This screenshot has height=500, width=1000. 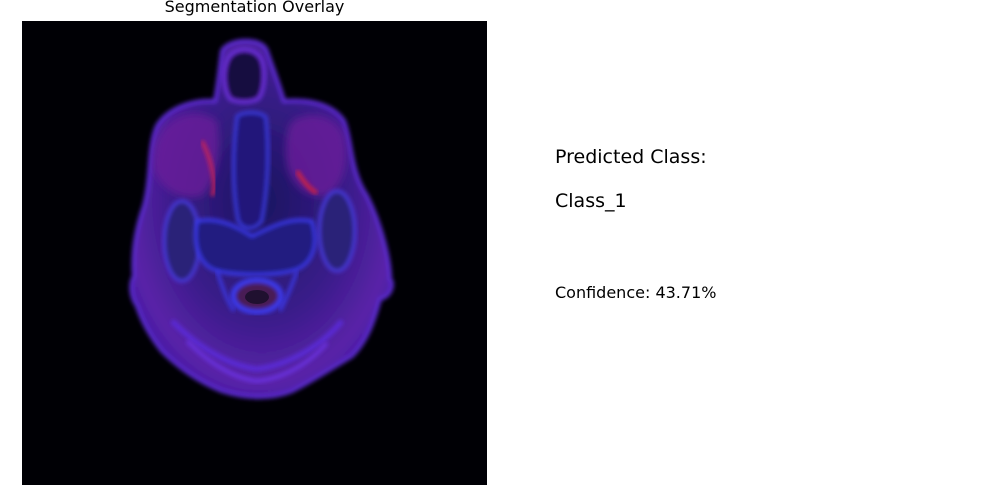 I want to click on predicted-class-label: Predicted Class:, so click(x=631, y=157).